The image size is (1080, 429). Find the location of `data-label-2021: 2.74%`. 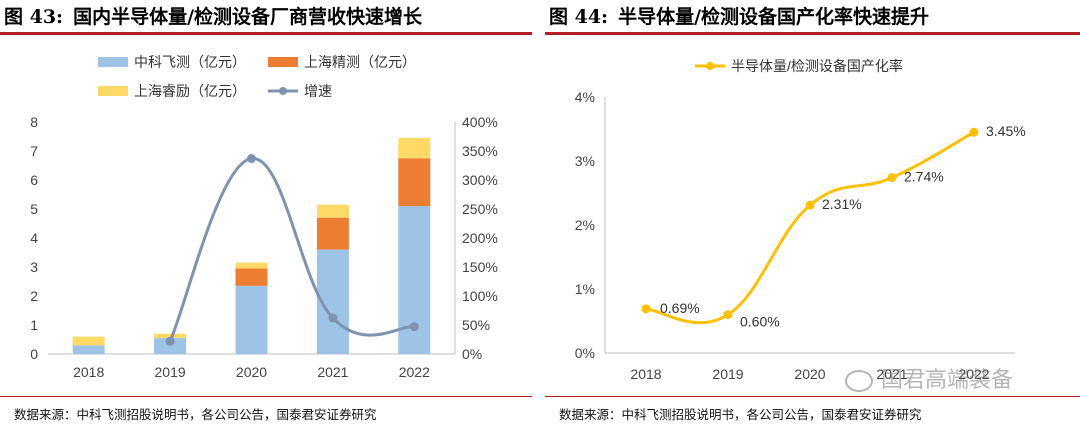

data-label-2021: 2.74% is located at coordinates (924, 177).